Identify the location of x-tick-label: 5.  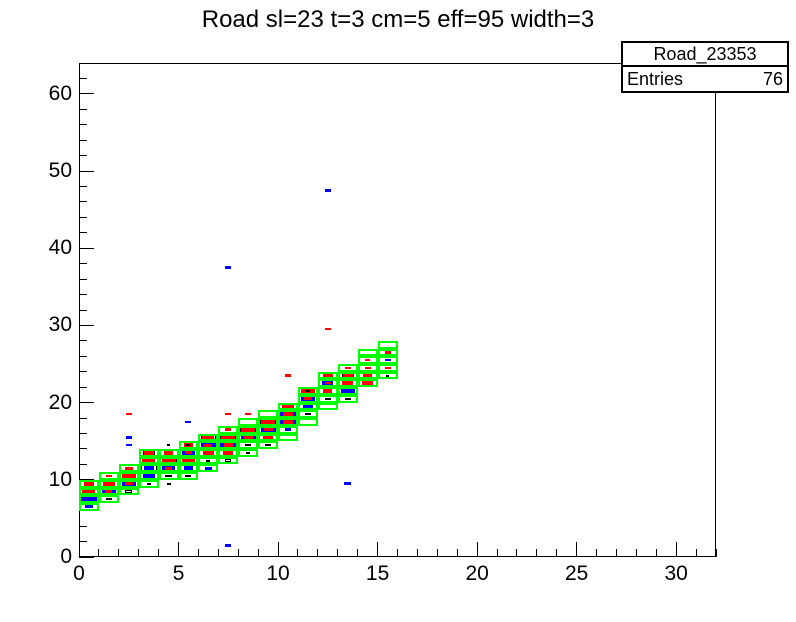
(178, 573).